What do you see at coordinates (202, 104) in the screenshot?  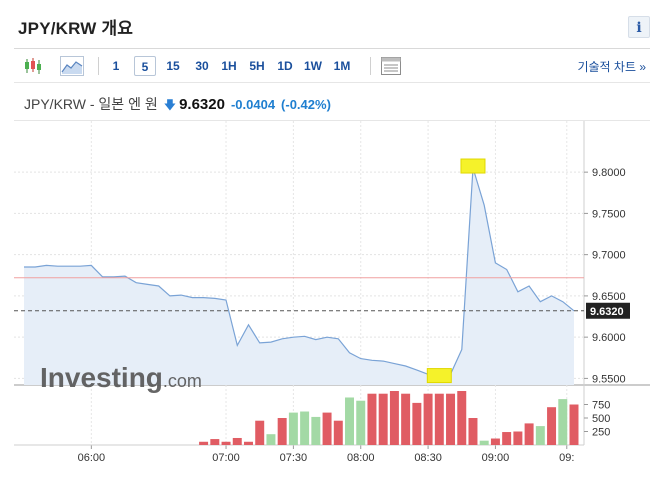 I see `last-price: 9.6320` at bounding box center [202, 104].